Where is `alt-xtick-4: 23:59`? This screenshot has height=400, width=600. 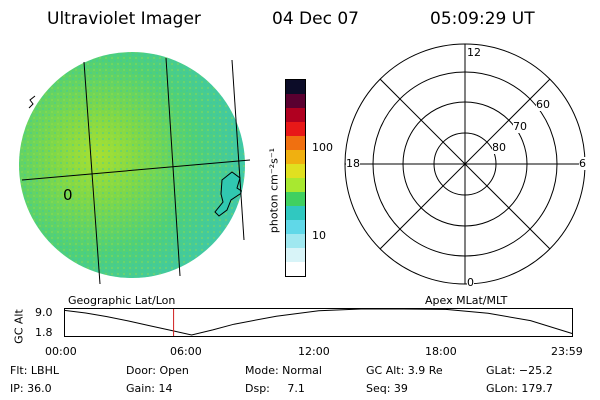 alt-xtick-4: 23:59 is located at coordinates (567, 351).